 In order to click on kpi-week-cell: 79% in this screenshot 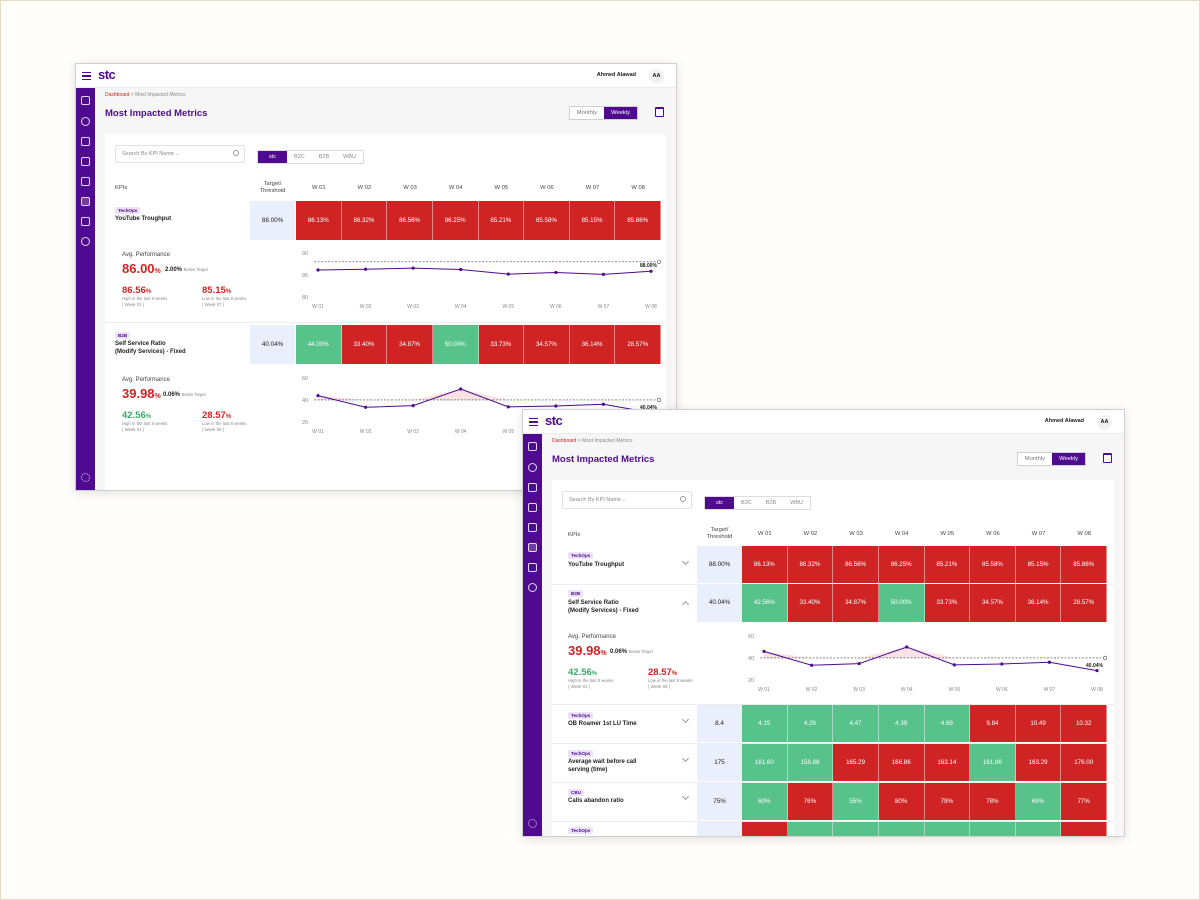, I will do `click(947, 801)`.